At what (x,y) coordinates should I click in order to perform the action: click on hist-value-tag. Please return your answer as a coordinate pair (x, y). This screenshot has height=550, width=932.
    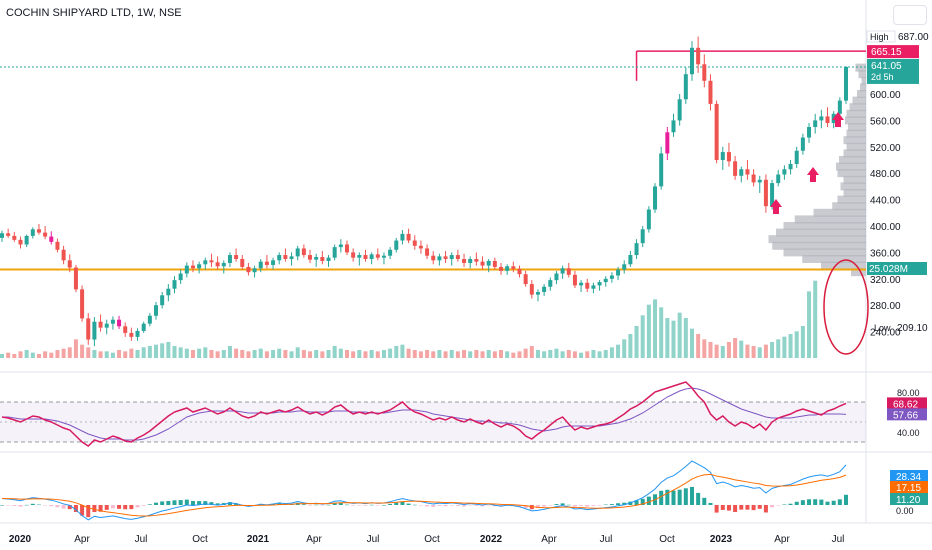
    Looking at the image, I should click on (909, 499).